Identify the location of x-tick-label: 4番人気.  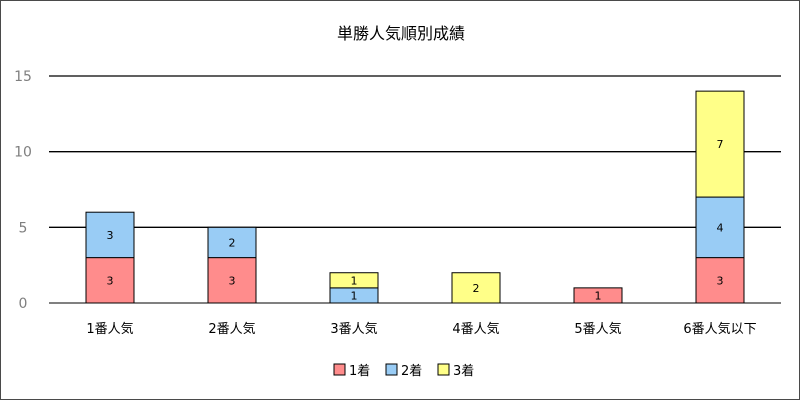
(475, 329).